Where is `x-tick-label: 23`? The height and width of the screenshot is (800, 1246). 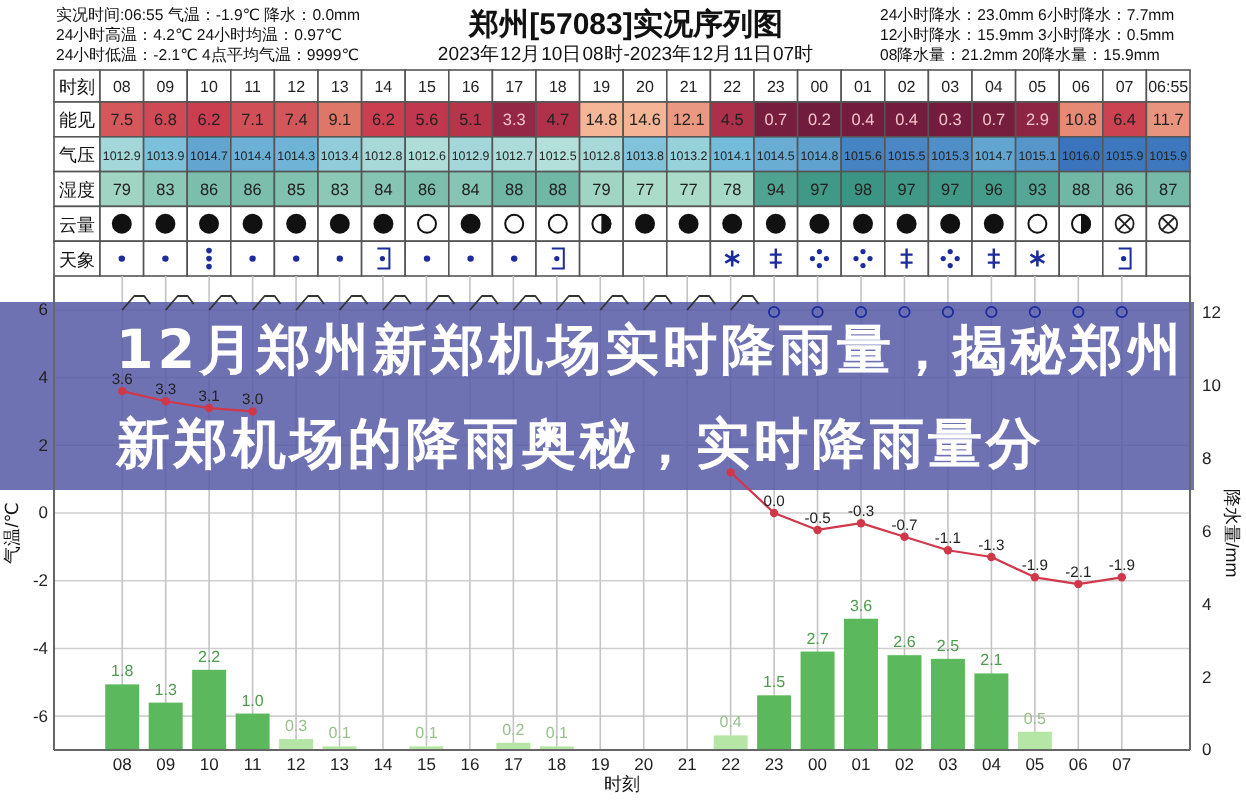
x-tick-label: 23 is located at coordinates (776, 87).